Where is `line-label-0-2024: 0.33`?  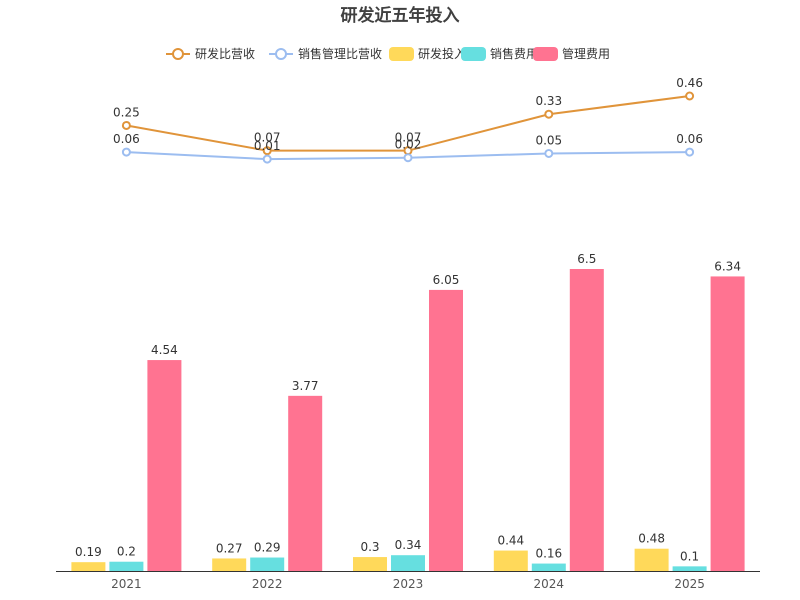
line-label-0-2024: 0.33 is located at coordinates (548, 101).